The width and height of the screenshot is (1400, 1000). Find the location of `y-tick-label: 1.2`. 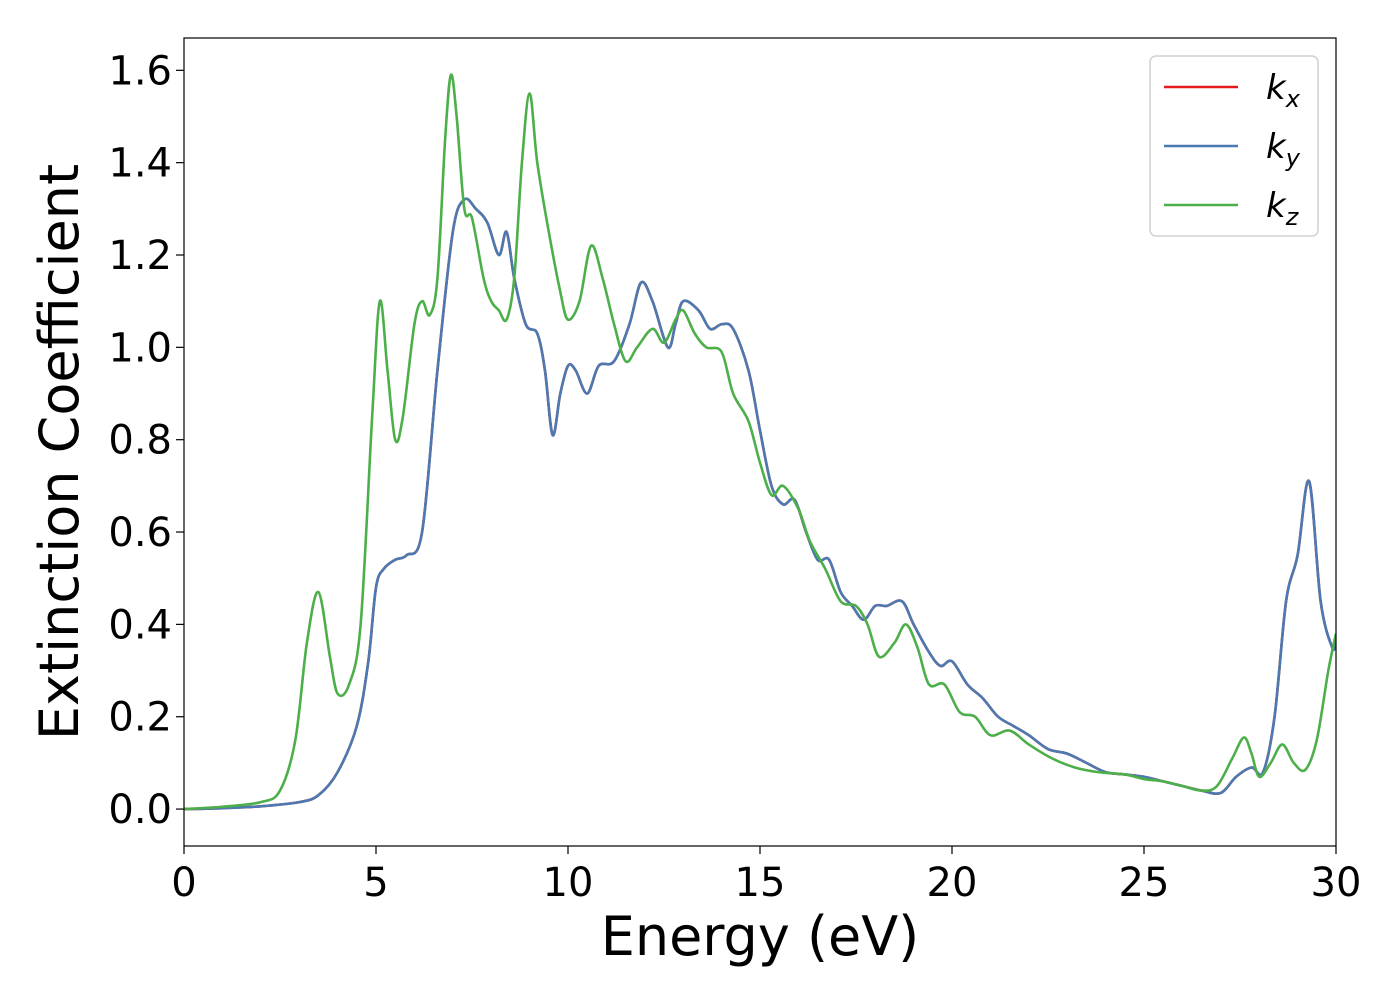

y-tick-label: 1.2 is located at coordinates (140, 256).